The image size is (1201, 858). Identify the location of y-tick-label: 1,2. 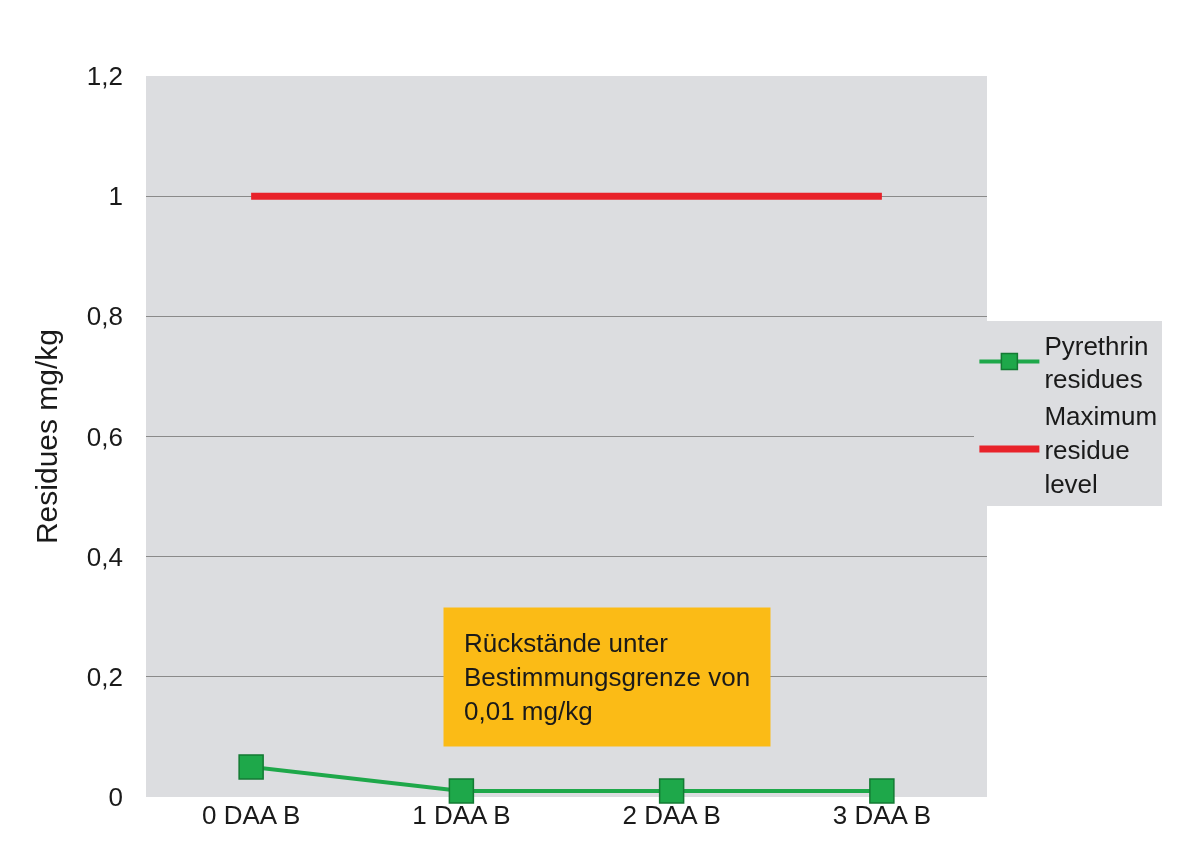
(104, 76).